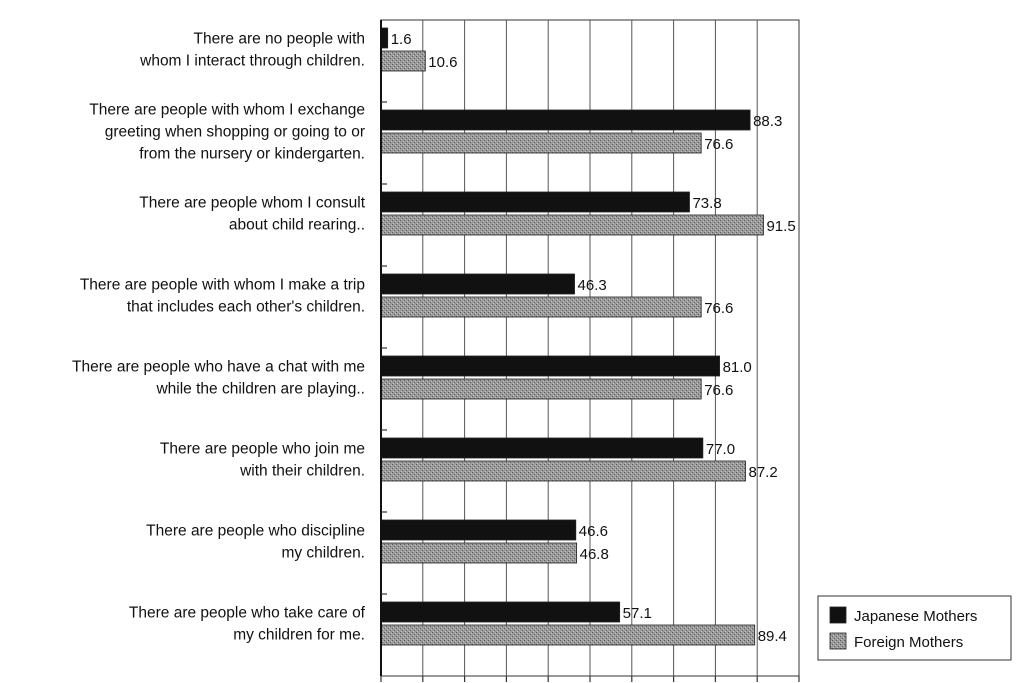 The image size is (1027, 683). Describe the element at coordinates (593, 531) in the screenshot. I see `value-label: 46.6` at that location.